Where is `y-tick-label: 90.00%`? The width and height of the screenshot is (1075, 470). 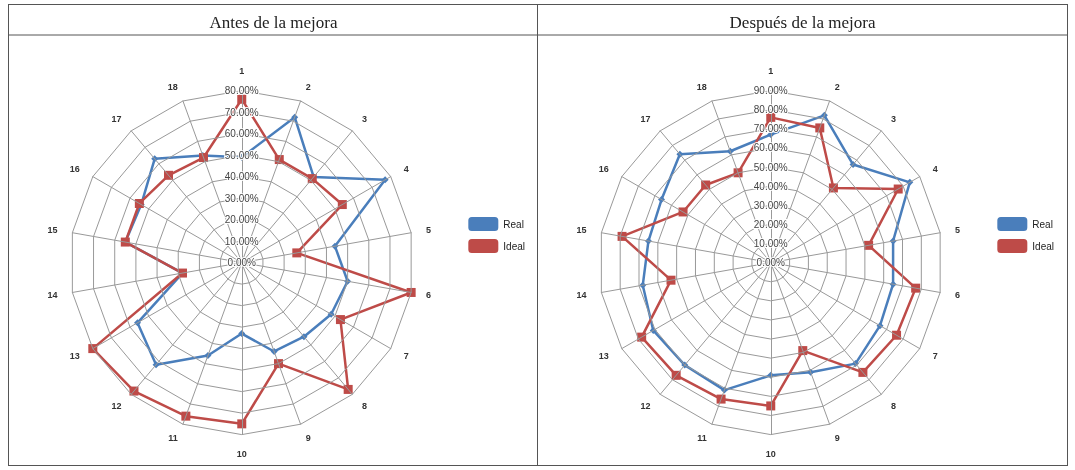 y-tick-label: 90.00% is located at coordinates (770, 91).